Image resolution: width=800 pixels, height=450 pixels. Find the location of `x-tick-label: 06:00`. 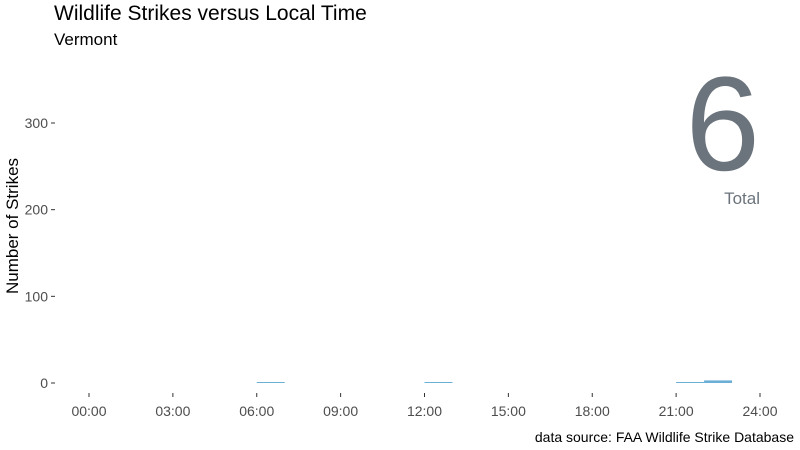

x-tick-label: 06:00 is located at coordinates (256, 411).